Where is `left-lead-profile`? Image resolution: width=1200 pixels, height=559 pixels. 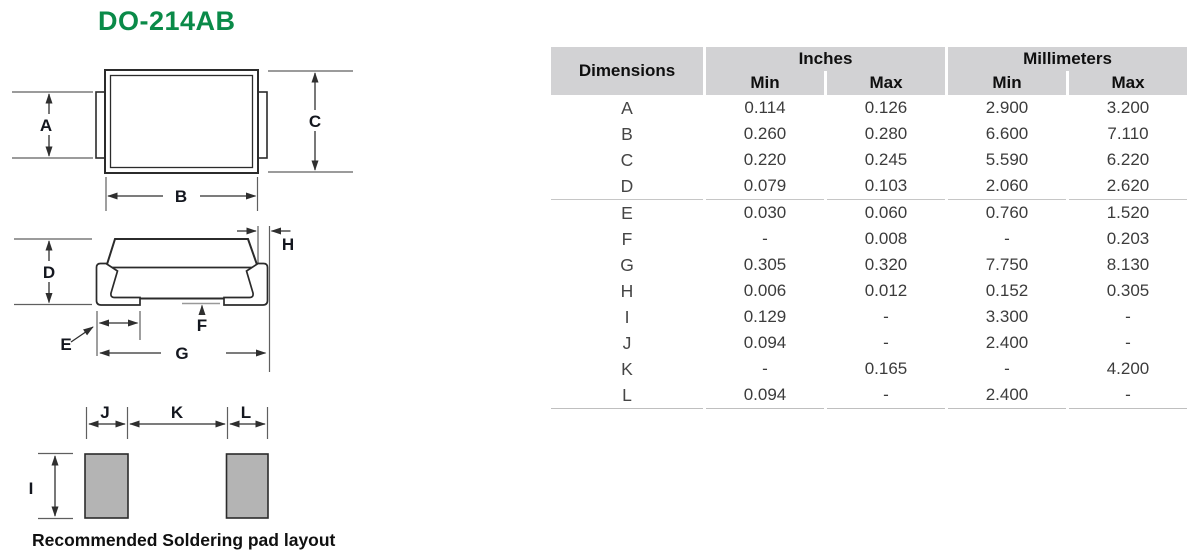 left-lead-profile is located at coordinates (118, 284).